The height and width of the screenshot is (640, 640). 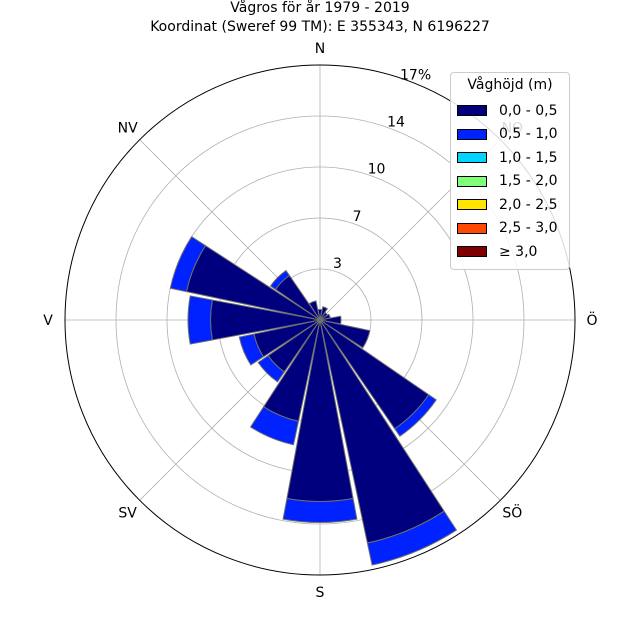 I want to click on legend-label: 2,5 - 3,0, so click(x=528, y=228).